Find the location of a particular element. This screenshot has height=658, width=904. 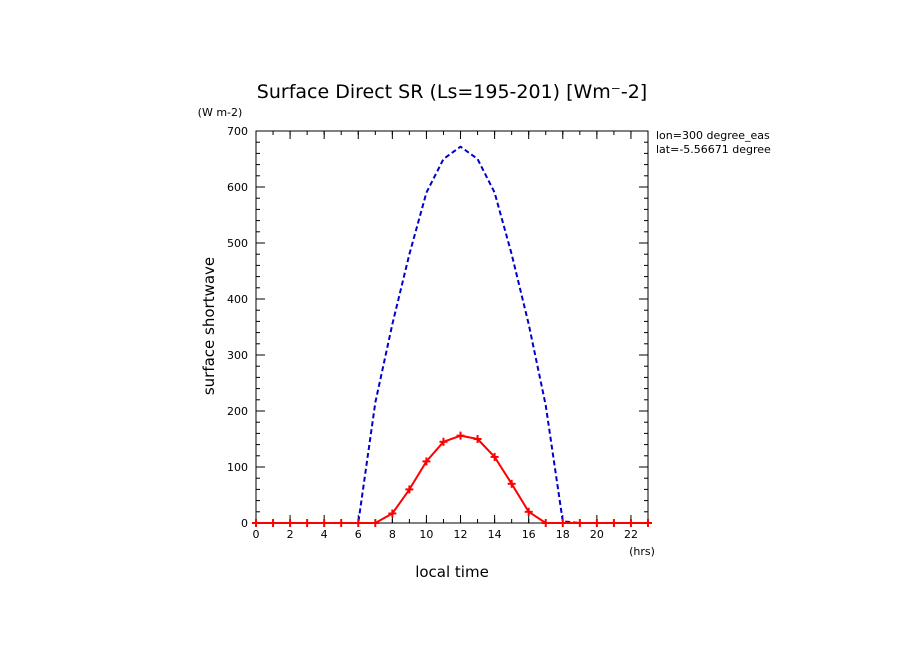

y-axis-label: surface shortwave is located at coordinates (209, 326).